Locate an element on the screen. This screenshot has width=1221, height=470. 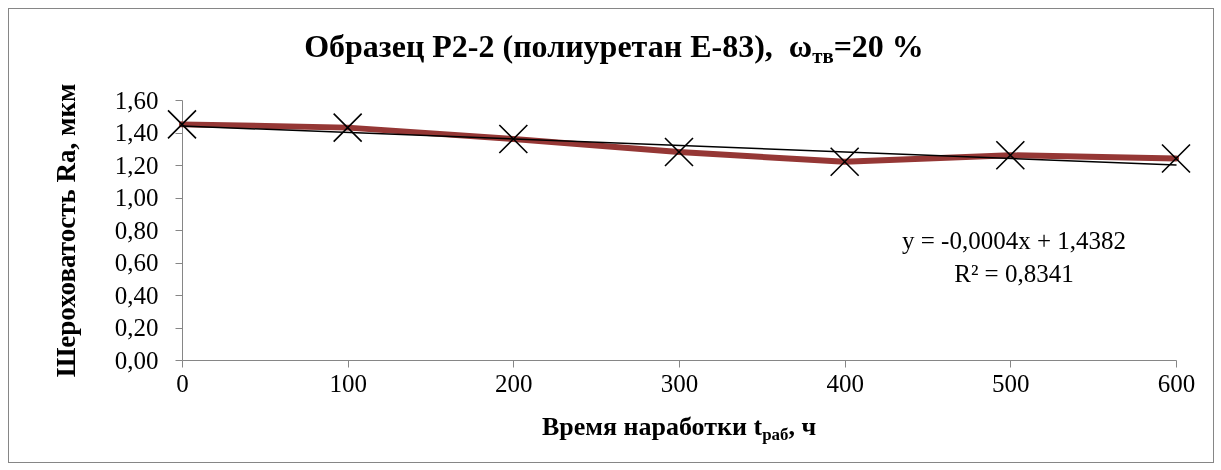
y-tick-label: 0,80 is located at coordinates (136, 230).